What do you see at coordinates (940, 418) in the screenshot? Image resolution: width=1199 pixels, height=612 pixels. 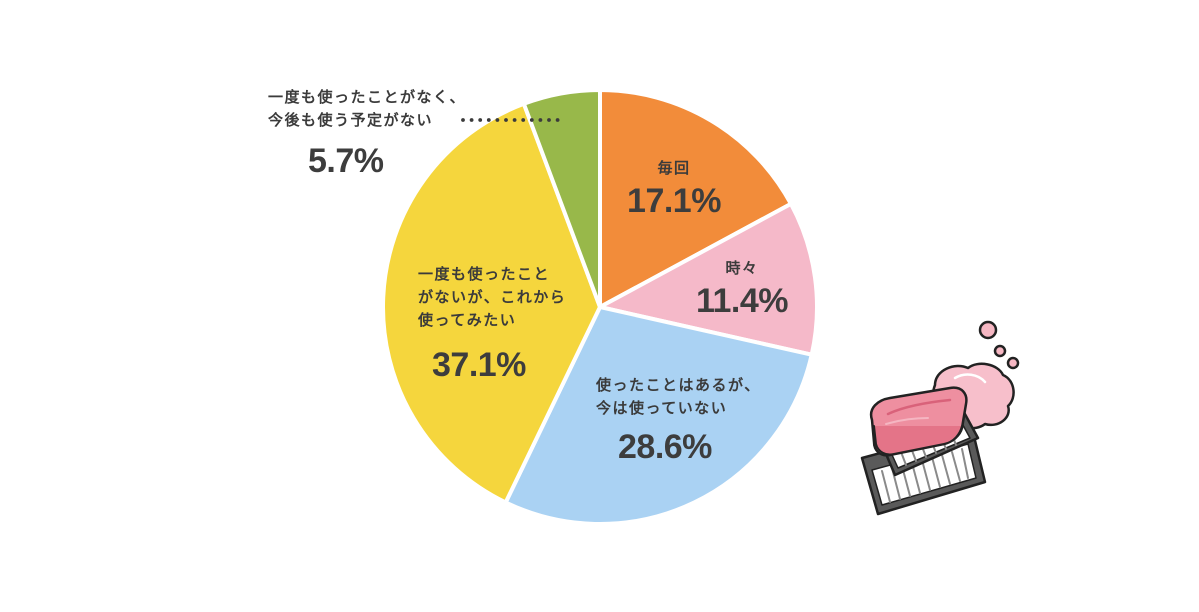 I see `soap-icon` at bounding box center [940, 418].